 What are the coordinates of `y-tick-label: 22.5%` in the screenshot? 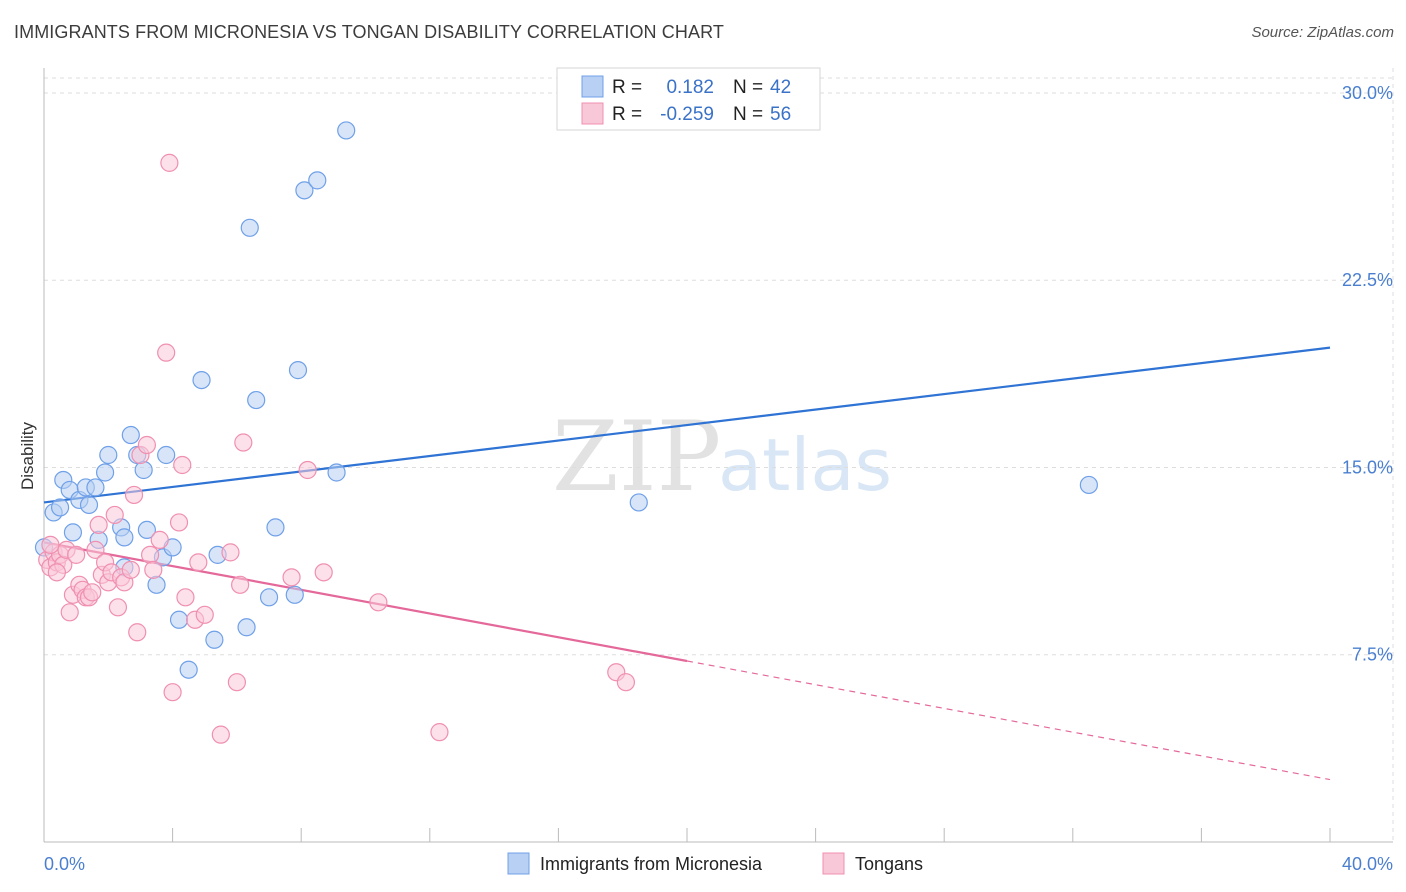 It's located at (1367, 280).